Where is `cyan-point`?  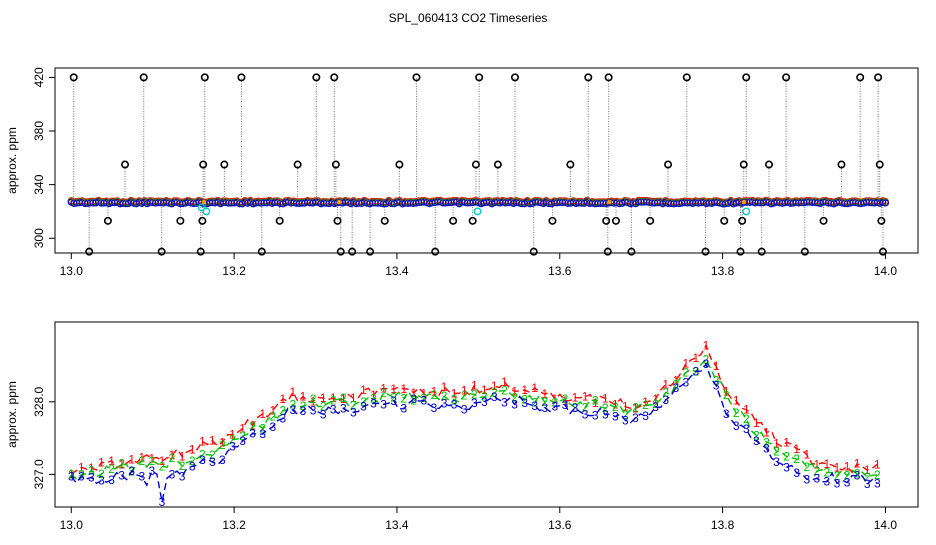 cyan-point is located at coordinates (746, 211).